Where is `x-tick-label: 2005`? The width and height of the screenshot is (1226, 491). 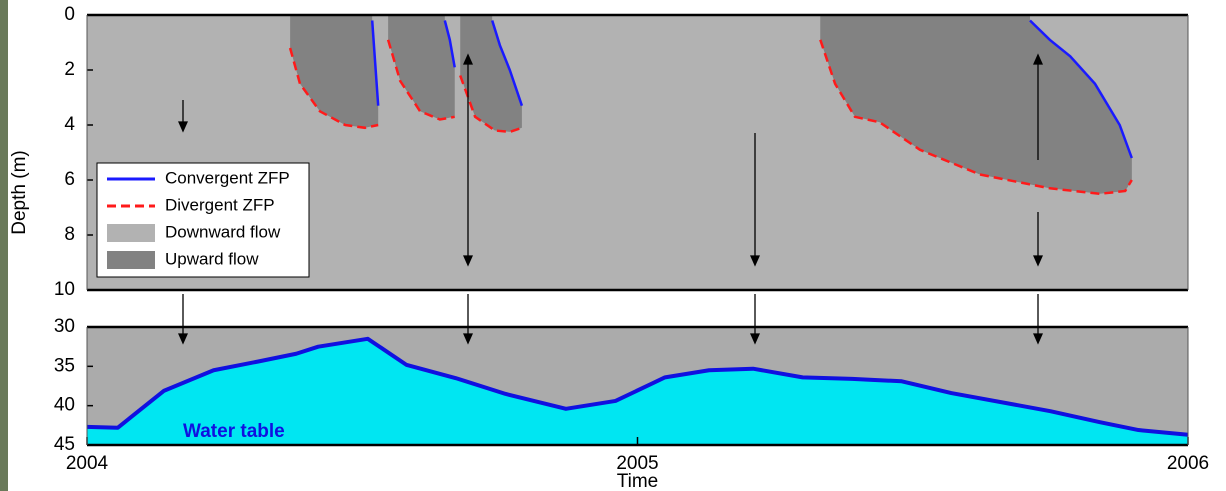 x-tick-label: 2005 is located at coordinates (637, 463).